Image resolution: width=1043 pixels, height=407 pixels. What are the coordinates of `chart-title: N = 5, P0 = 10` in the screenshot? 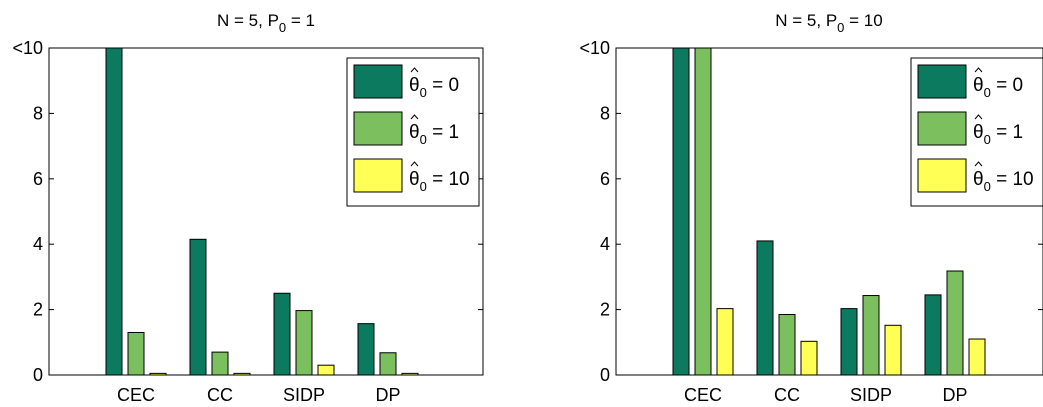 It's located at (828, 23).